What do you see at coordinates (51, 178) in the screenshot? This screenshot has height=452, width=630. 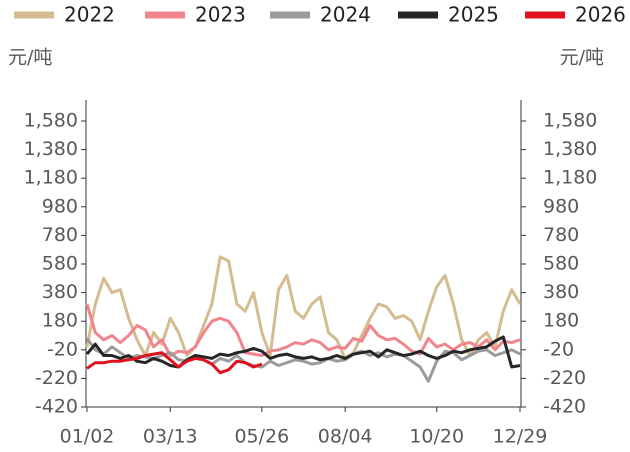 I see `y-tick-label: 1,180` at bounding box center [51, 178].